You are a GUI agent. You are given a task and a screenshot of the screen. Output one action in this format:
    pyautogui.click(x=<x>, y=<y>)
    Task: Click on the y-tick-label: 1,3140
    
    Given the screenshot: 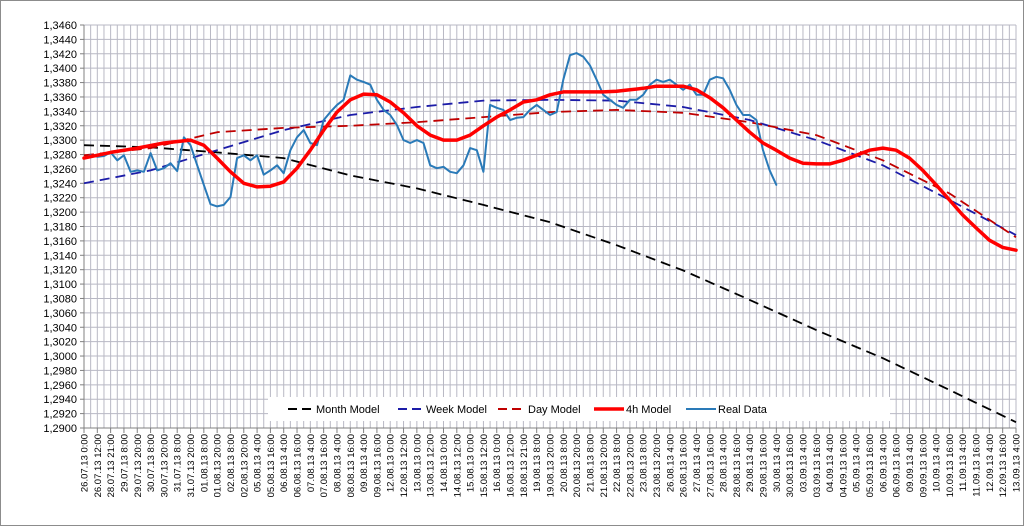 What is the action you would take?
    pyautogui.click(x=60, y=256)
    